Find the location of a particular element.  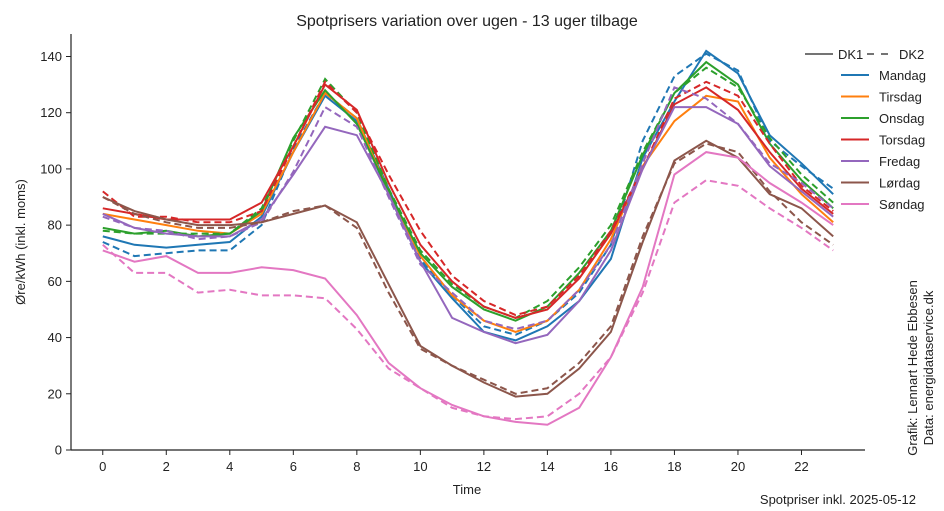

y-tick-label: 0 is located at coordinates (58, 450).